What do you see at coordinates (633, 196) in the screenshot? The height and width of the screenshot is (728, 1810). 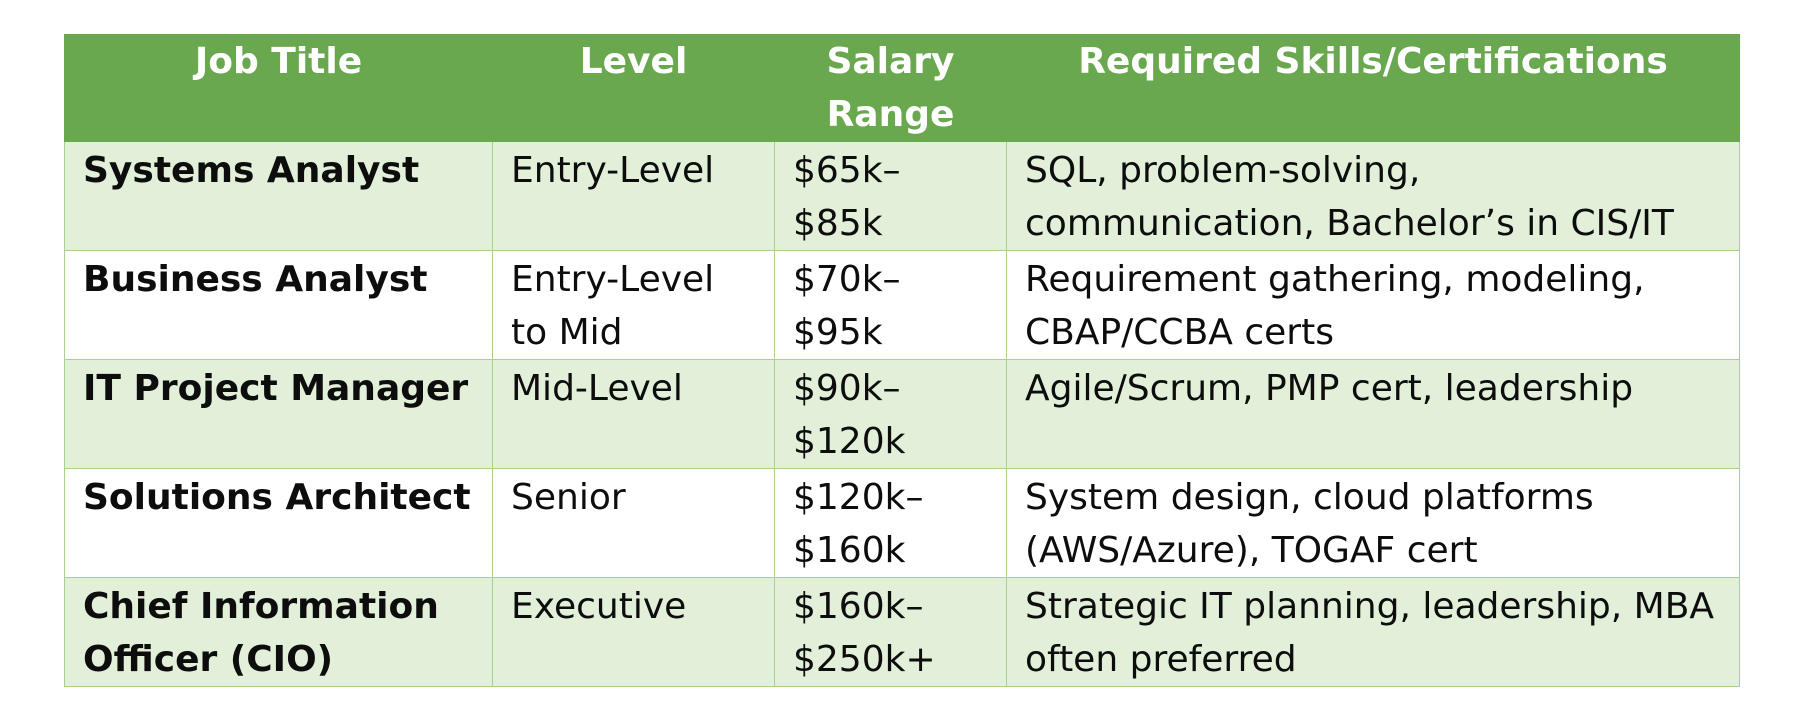 I see `cell-level: Entry-Level` at bounding box center [633, 196].